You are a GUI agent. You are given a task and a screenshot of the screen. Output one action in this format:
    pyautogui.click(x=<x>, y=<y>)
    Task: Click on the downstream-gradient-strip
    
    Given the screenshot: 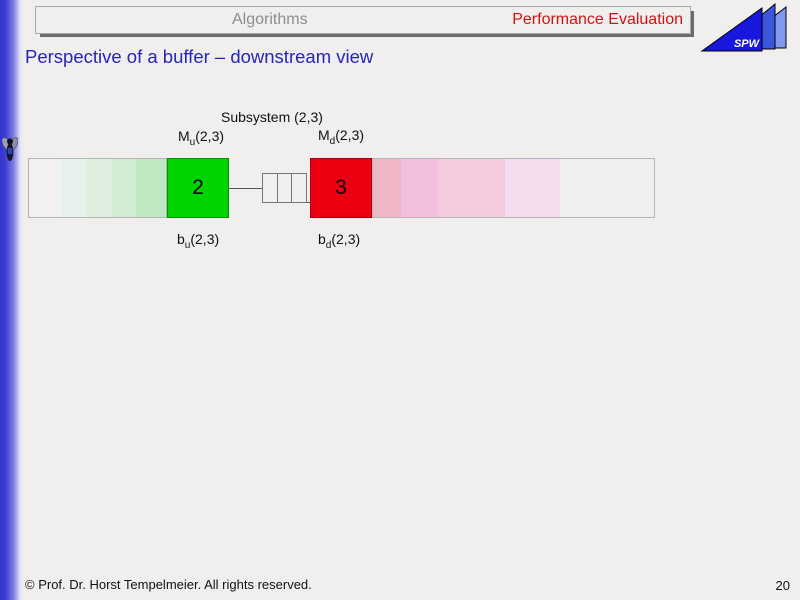 What is the action you would take?
    pyautogui.click(x=513, y=188)
    